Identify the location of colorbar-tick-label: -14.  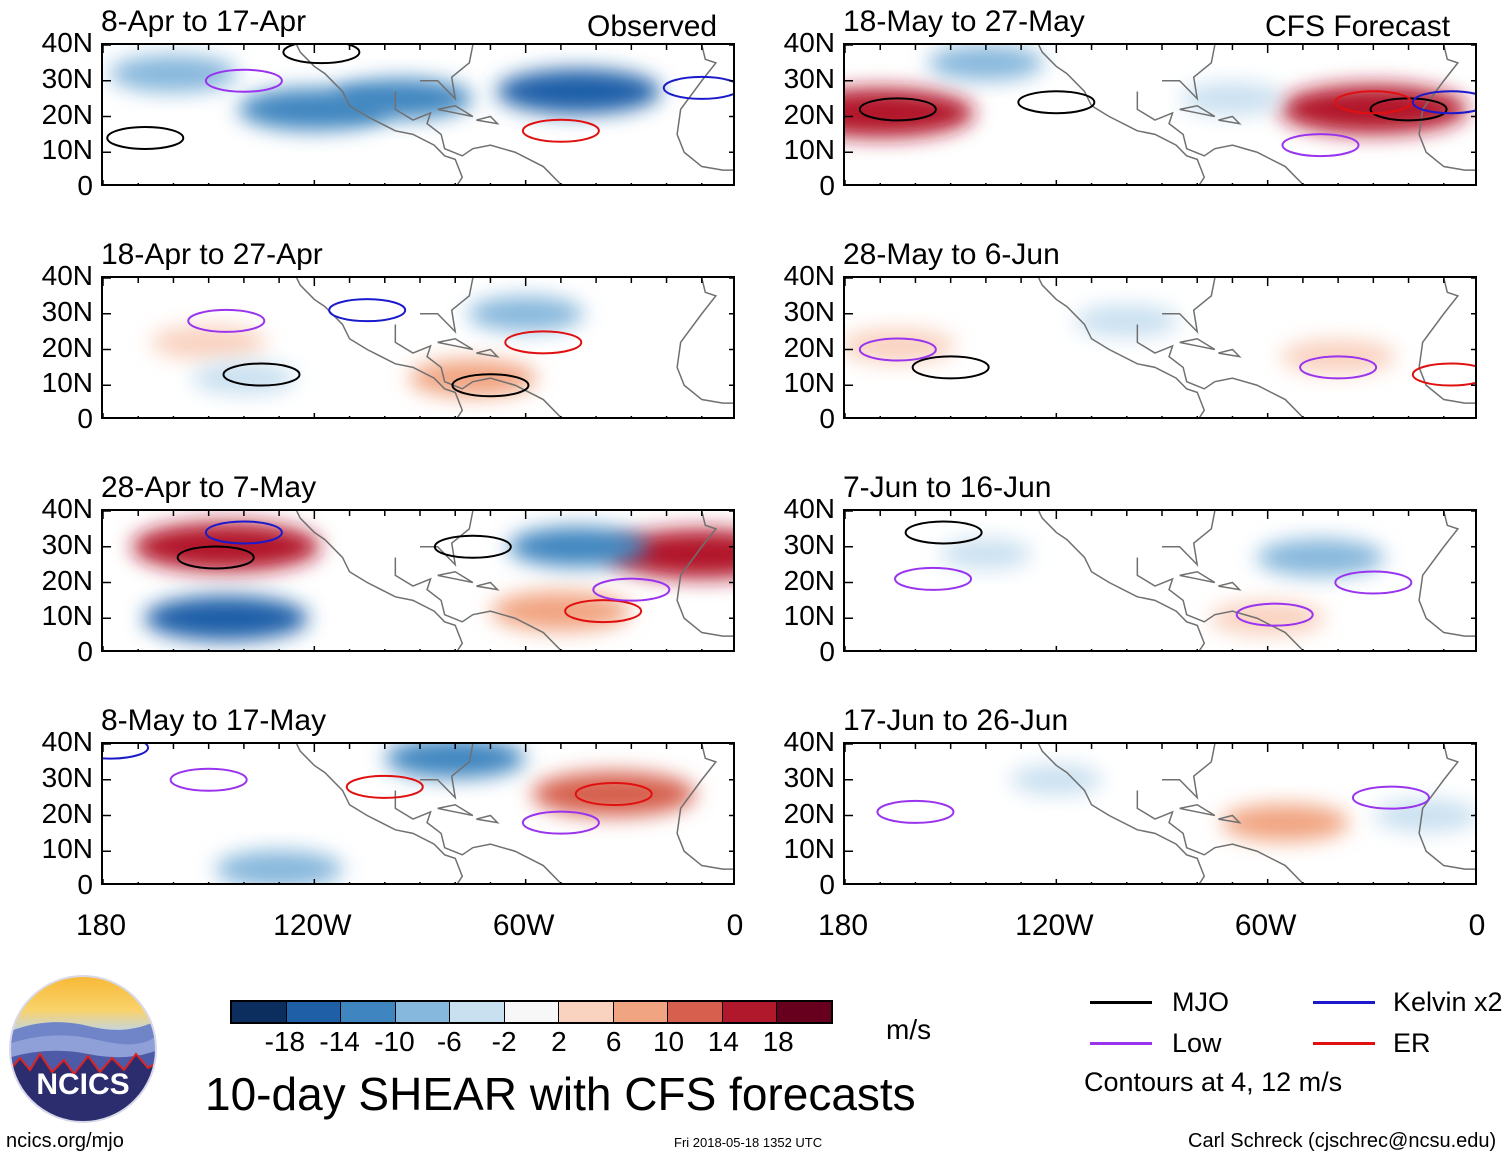
(339, 1041).